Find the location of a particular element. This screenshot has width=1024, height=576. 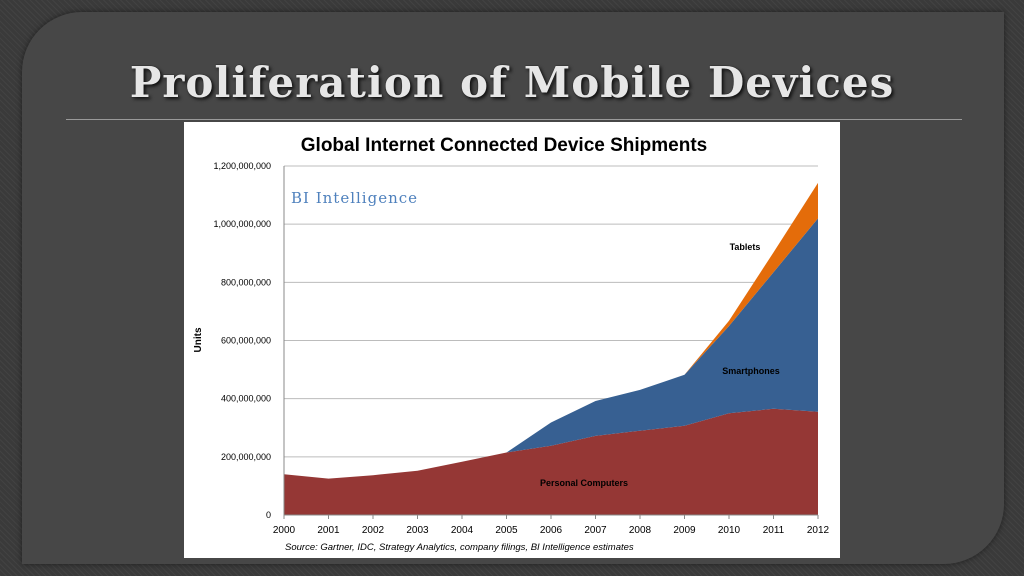

y-tick-label: 200,000,000 is located at coordinates (246, 457).